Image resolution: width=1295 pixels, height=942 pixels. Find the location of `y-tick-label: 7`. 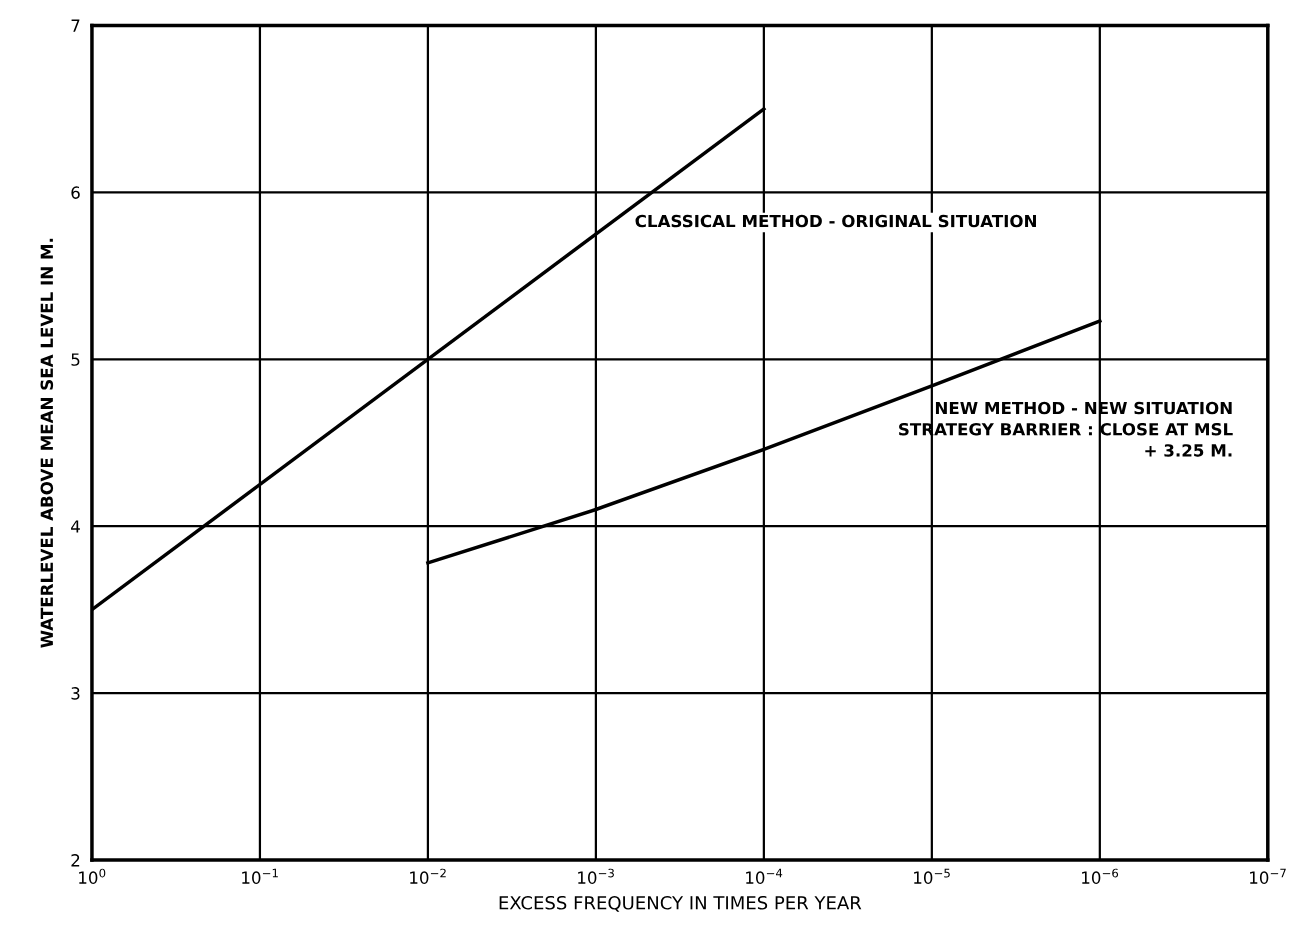

y-tick-label: 7 is located at coordinates (75, 25).